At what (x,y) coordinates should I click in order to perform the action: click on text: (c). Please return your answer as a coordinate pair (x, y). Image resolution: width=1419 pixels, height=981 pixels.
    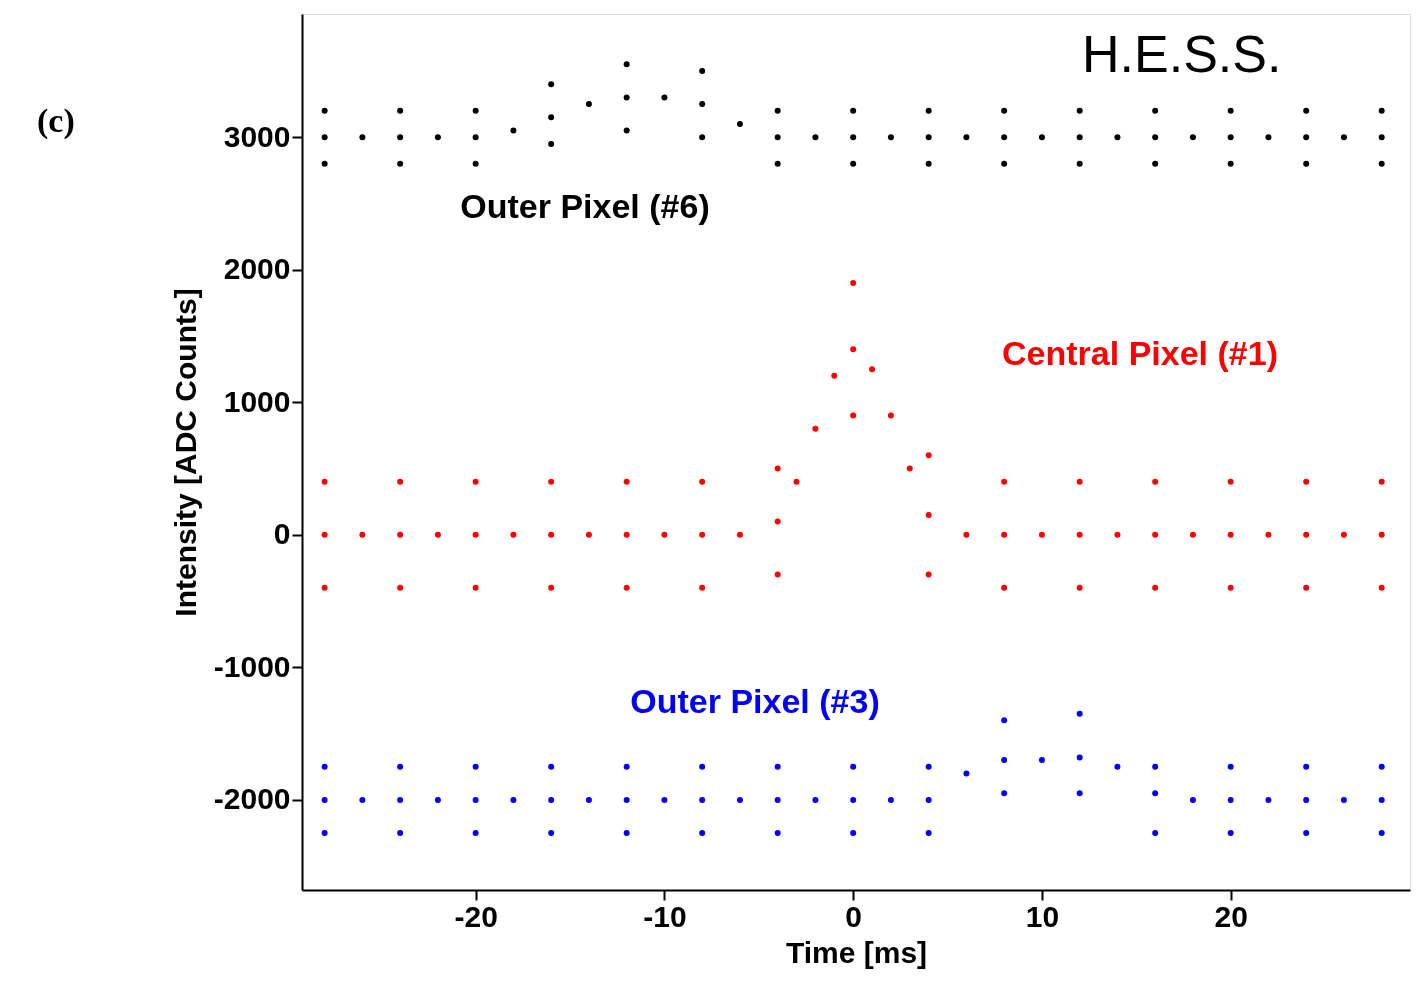
    Looking at the image, I should click on (56, 121).